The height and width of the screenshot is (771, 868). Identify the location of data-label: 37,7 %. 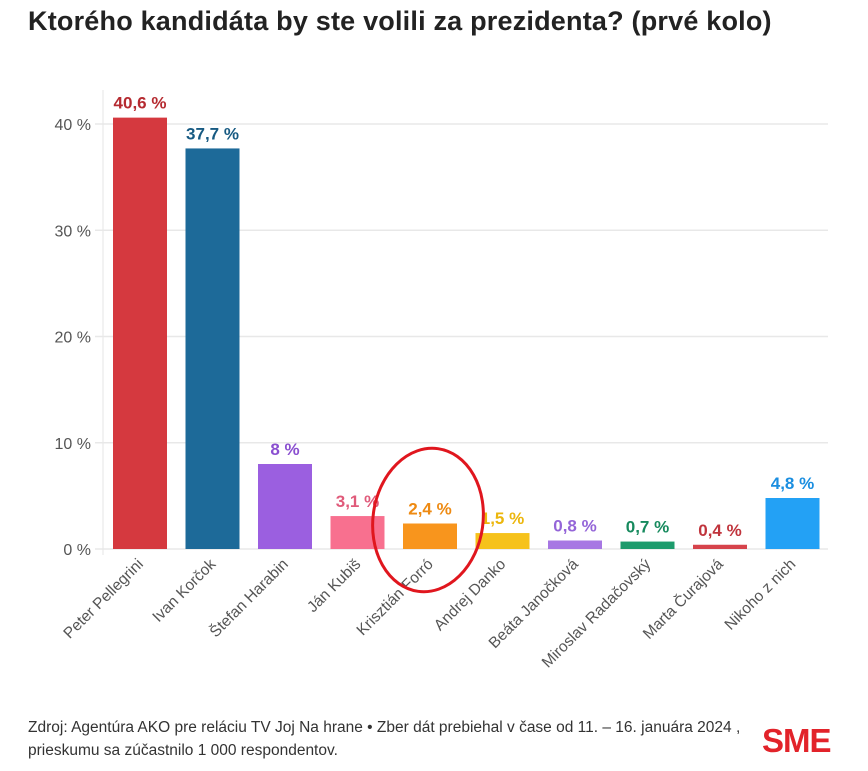
(212, 133).